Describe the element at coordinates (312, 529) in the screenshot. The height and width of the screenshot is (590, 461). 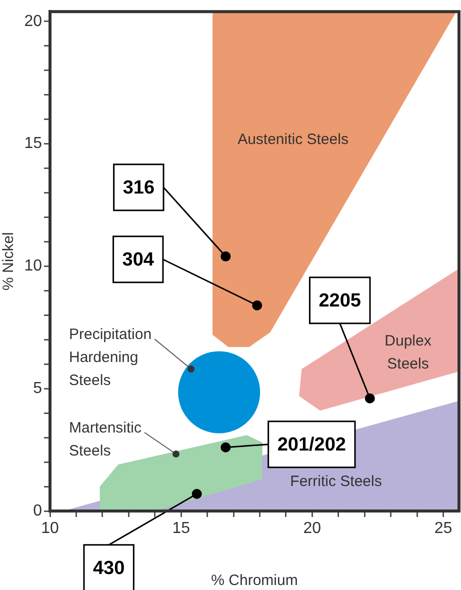
I see `x-tick-label: 20` at that location.